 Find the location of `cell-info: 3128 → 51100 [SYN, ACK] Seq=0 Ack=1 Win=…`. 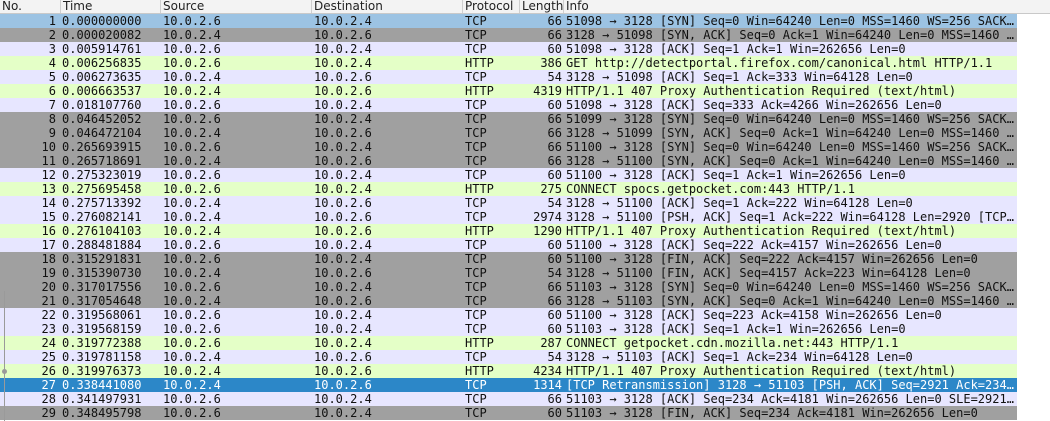

cell-info: 3128 → 51100 [SYN, ACK] Seq=0 Ack=1 Win=… is located at coordinates (790, 161).